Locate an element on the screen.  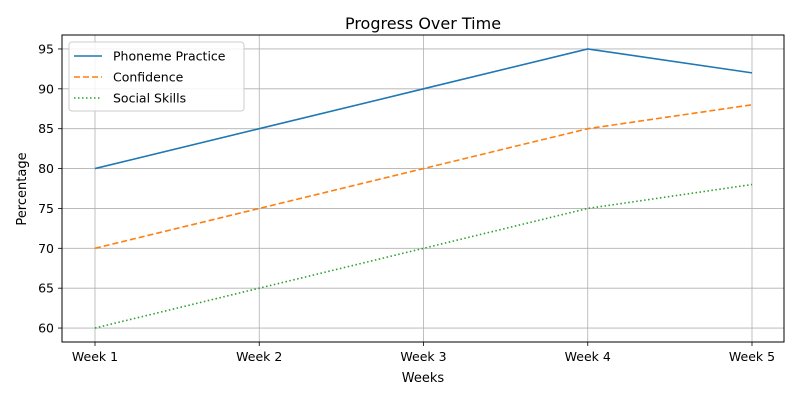
x-tick-label: Week 1 is located at coordinates (95, 356).